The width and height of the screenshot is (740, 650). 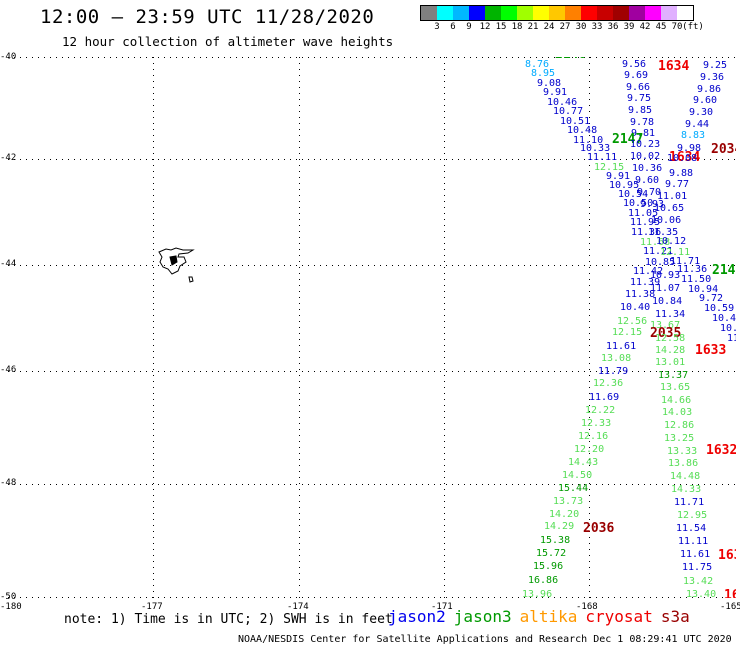 I want to click on colorbar-label: (ft), so click(x=693, y=27).